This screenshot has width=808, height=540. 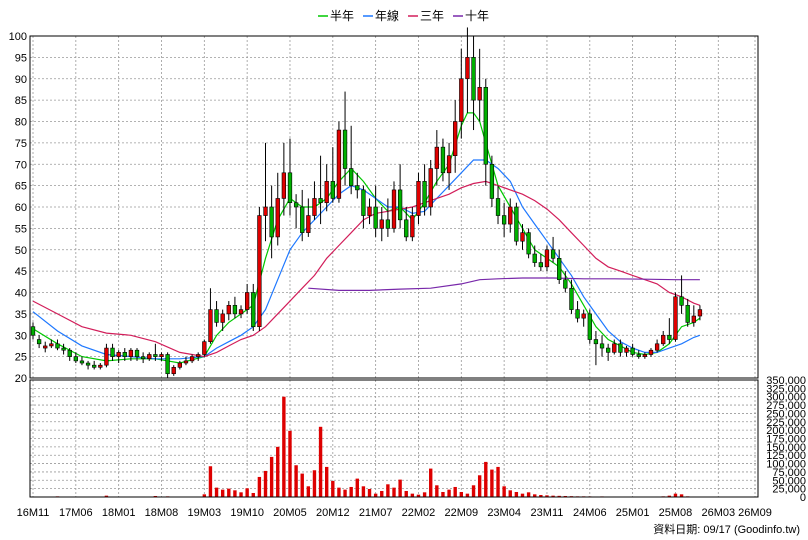 I want to click on price-tick-label: 95, so click(x=21, y=58).